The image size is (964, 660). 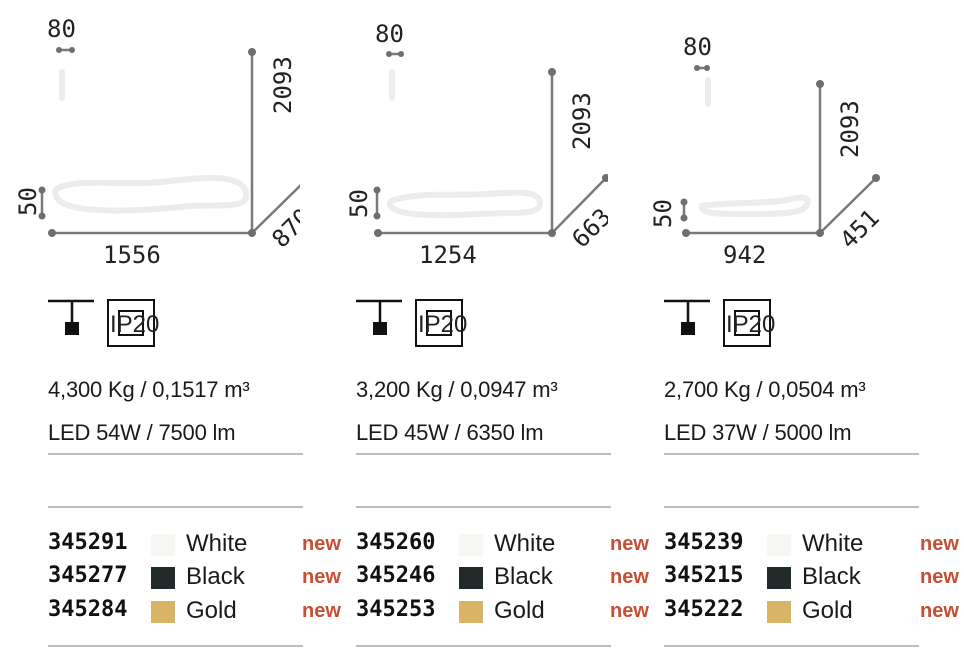 I want to click on dimension-diagram: 80 2093 50 1254 663, so click(x=476, y=144).